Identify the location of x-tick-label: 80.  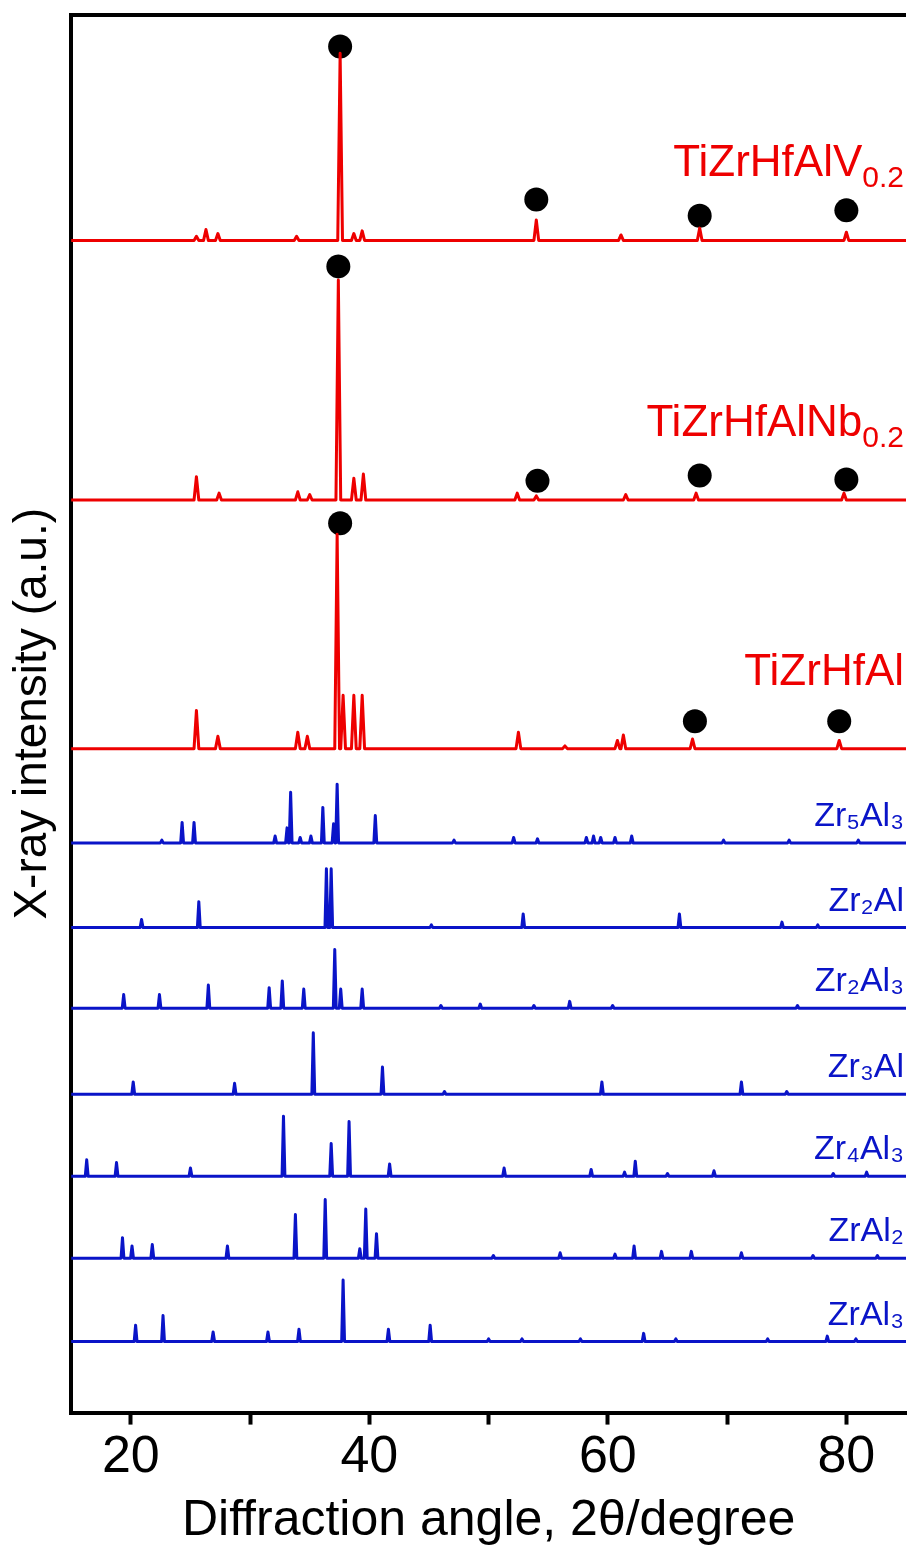
(846, 1454).